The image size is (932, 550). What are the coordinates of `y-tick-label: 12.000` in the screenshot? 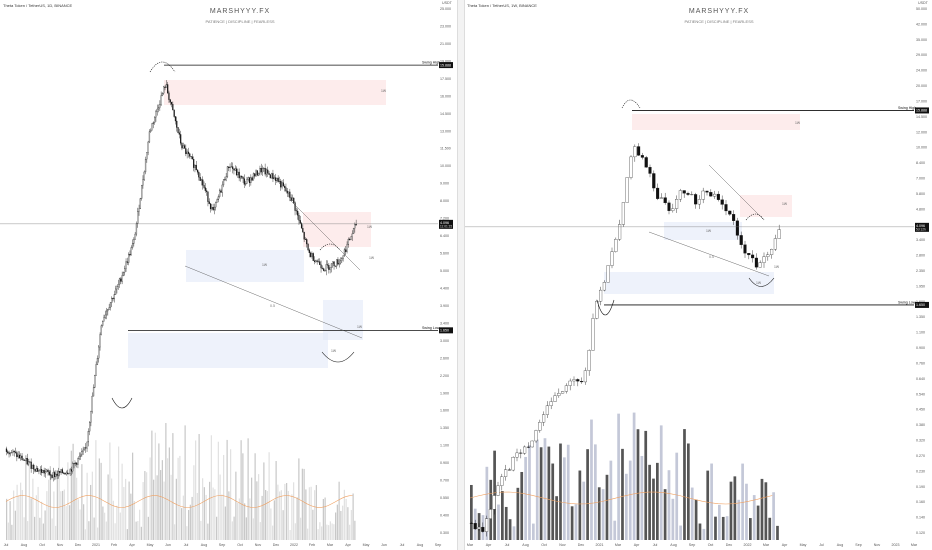 It's located at (921, 132).